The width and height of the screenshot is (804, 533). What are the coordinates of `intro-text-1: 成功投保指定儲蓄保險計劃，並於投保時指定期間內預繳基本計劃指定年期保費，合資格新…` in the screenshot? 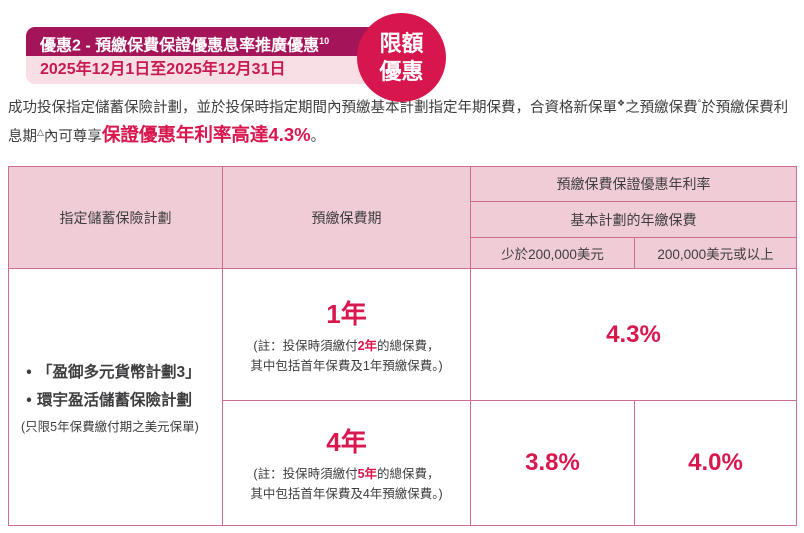 It's located at (312, 107).